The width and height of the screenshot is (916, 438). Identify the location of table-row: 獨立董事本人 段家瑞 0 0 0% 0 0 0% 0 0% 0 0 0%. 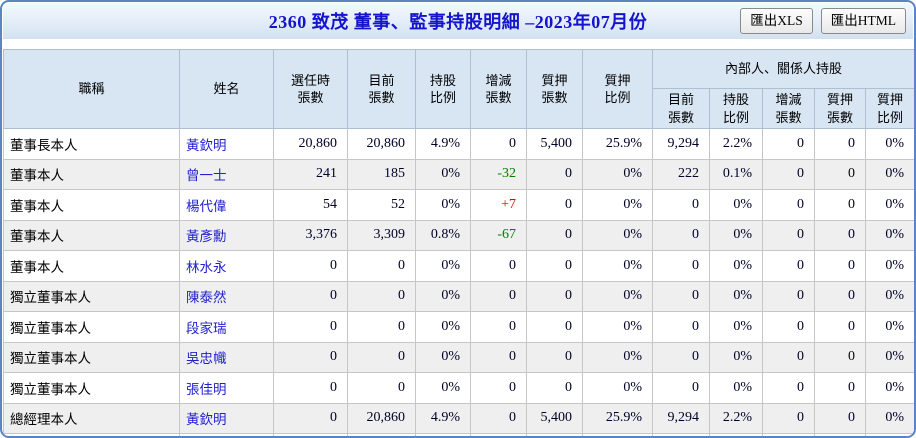
(458, 327).